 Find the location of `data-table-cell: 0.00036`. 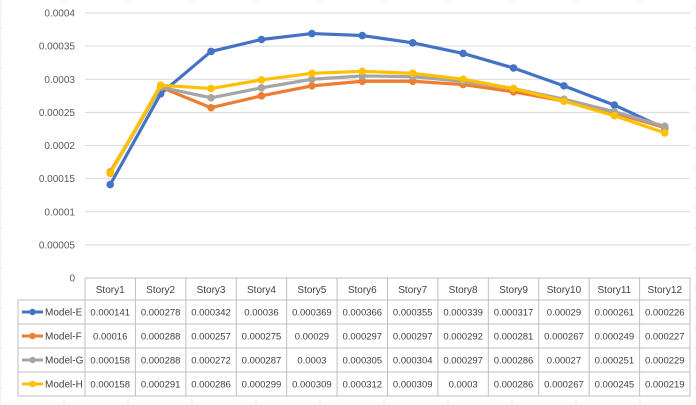

data-table-cell: 0.00036 is located at coordinates (261, 313).